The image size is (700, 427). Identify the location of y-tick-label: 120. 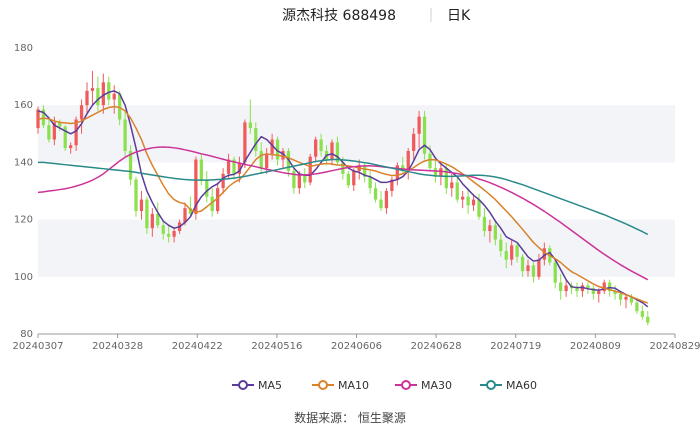
(23, 220).